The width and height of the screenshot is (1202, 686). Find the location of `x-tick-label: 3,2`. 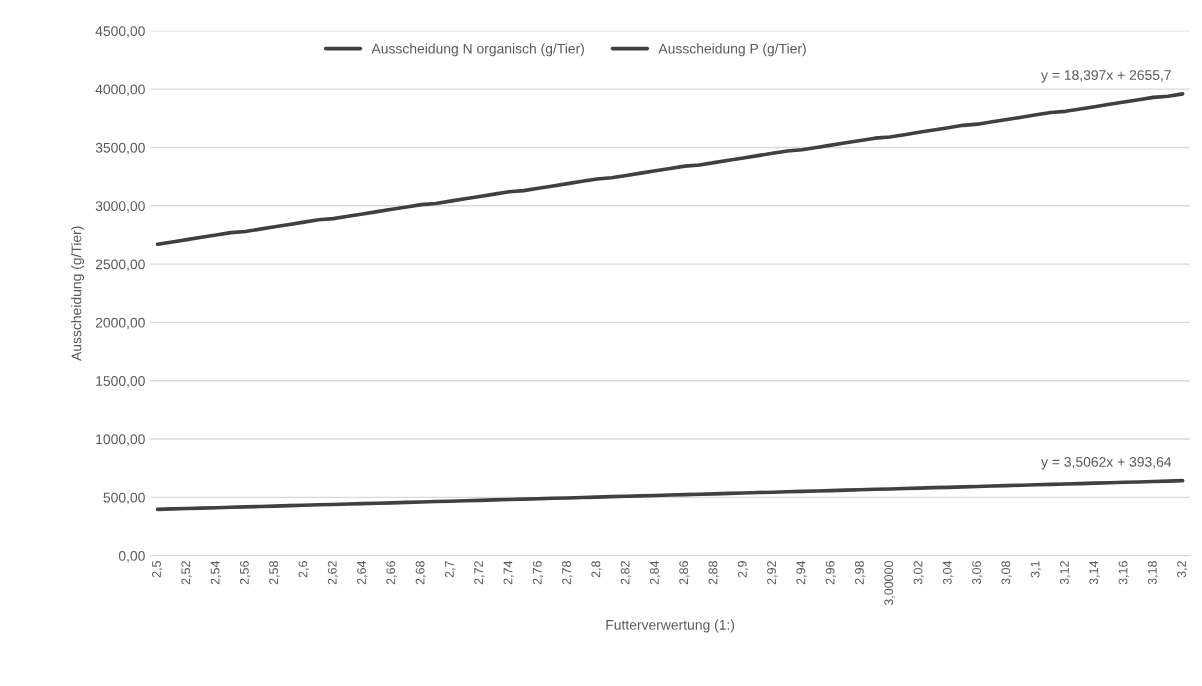

x-tick-label: 3,2 is located at coordinates (1182, 569).